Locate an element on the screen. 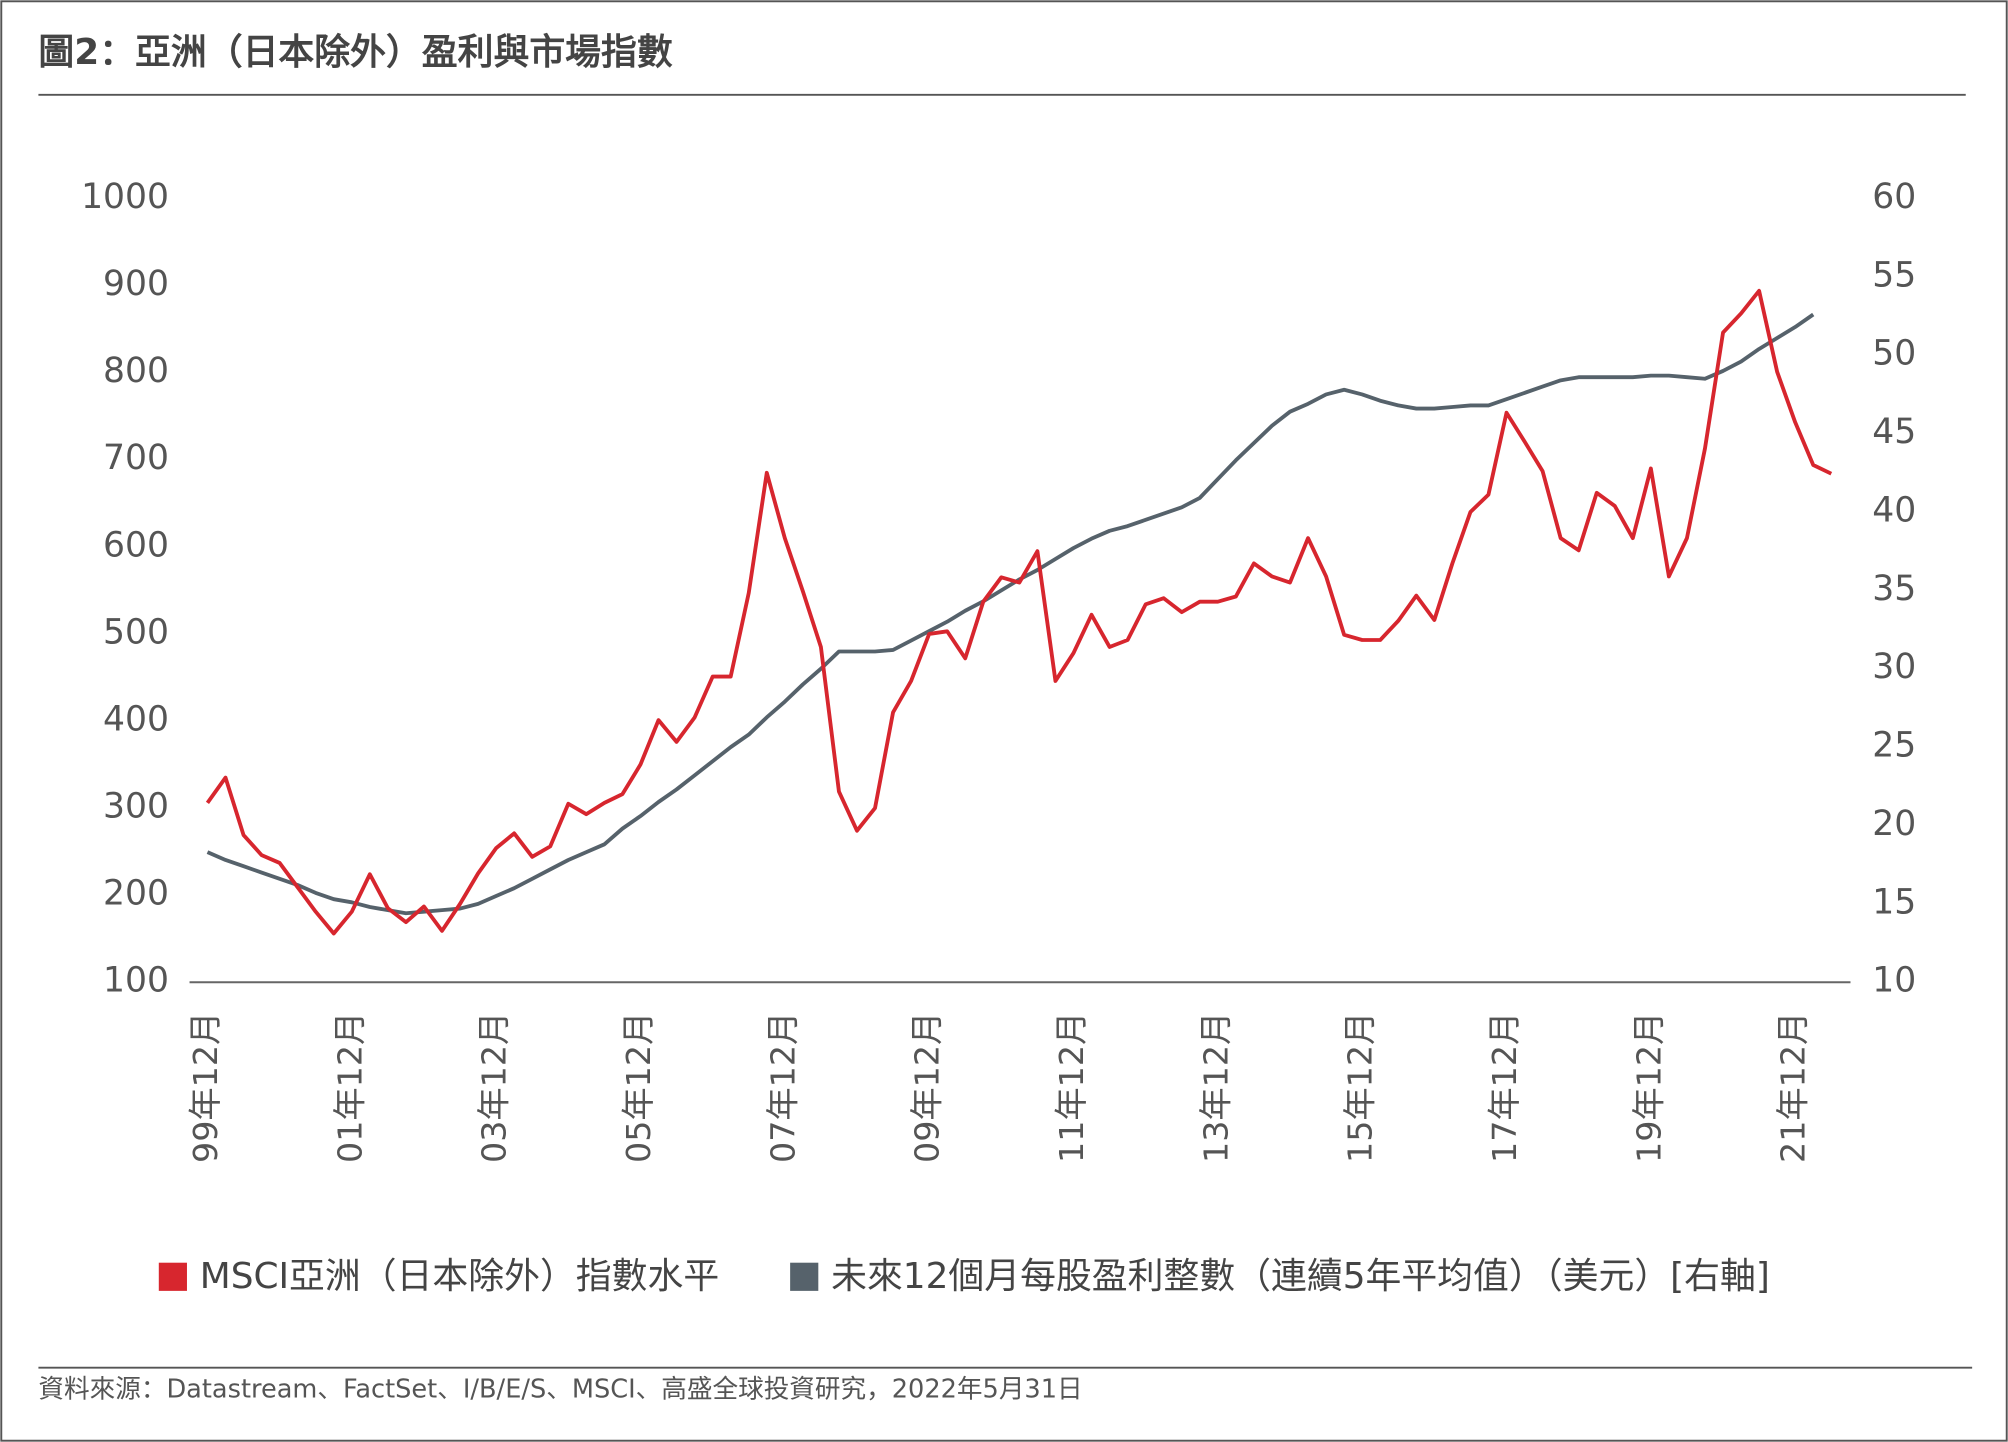 The width and height of the screenshot is (2008, 1442). y2-tick-label: 25 is located at coordinates (1894, 746).